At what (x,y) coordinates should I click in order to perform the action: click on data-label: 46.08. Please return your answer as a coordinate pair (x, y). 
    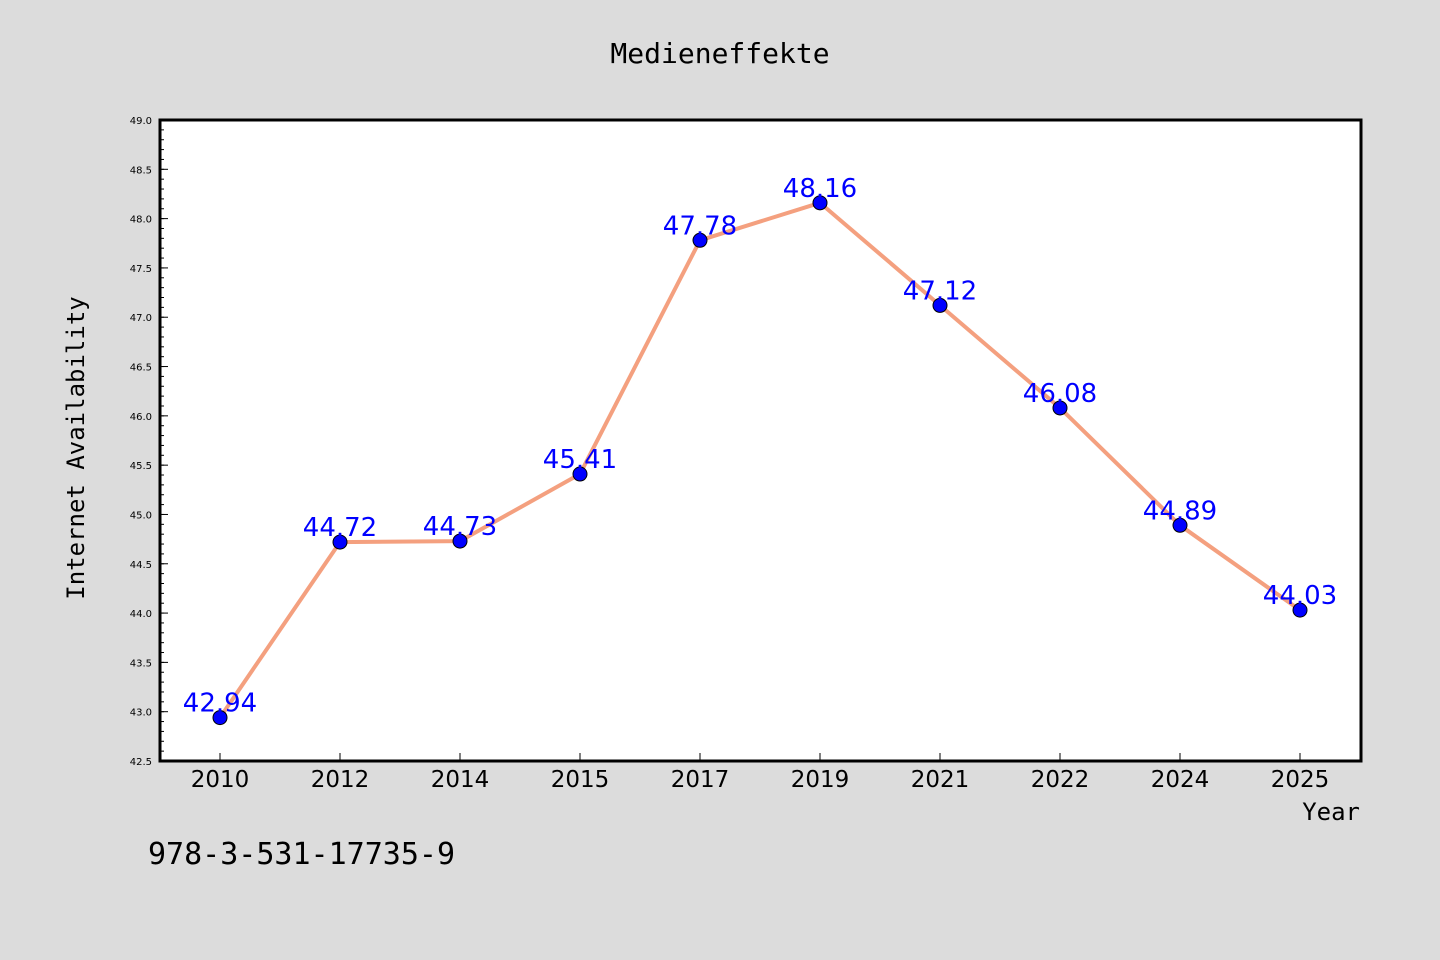
    Looking at the image, I should click on (1060, 394).